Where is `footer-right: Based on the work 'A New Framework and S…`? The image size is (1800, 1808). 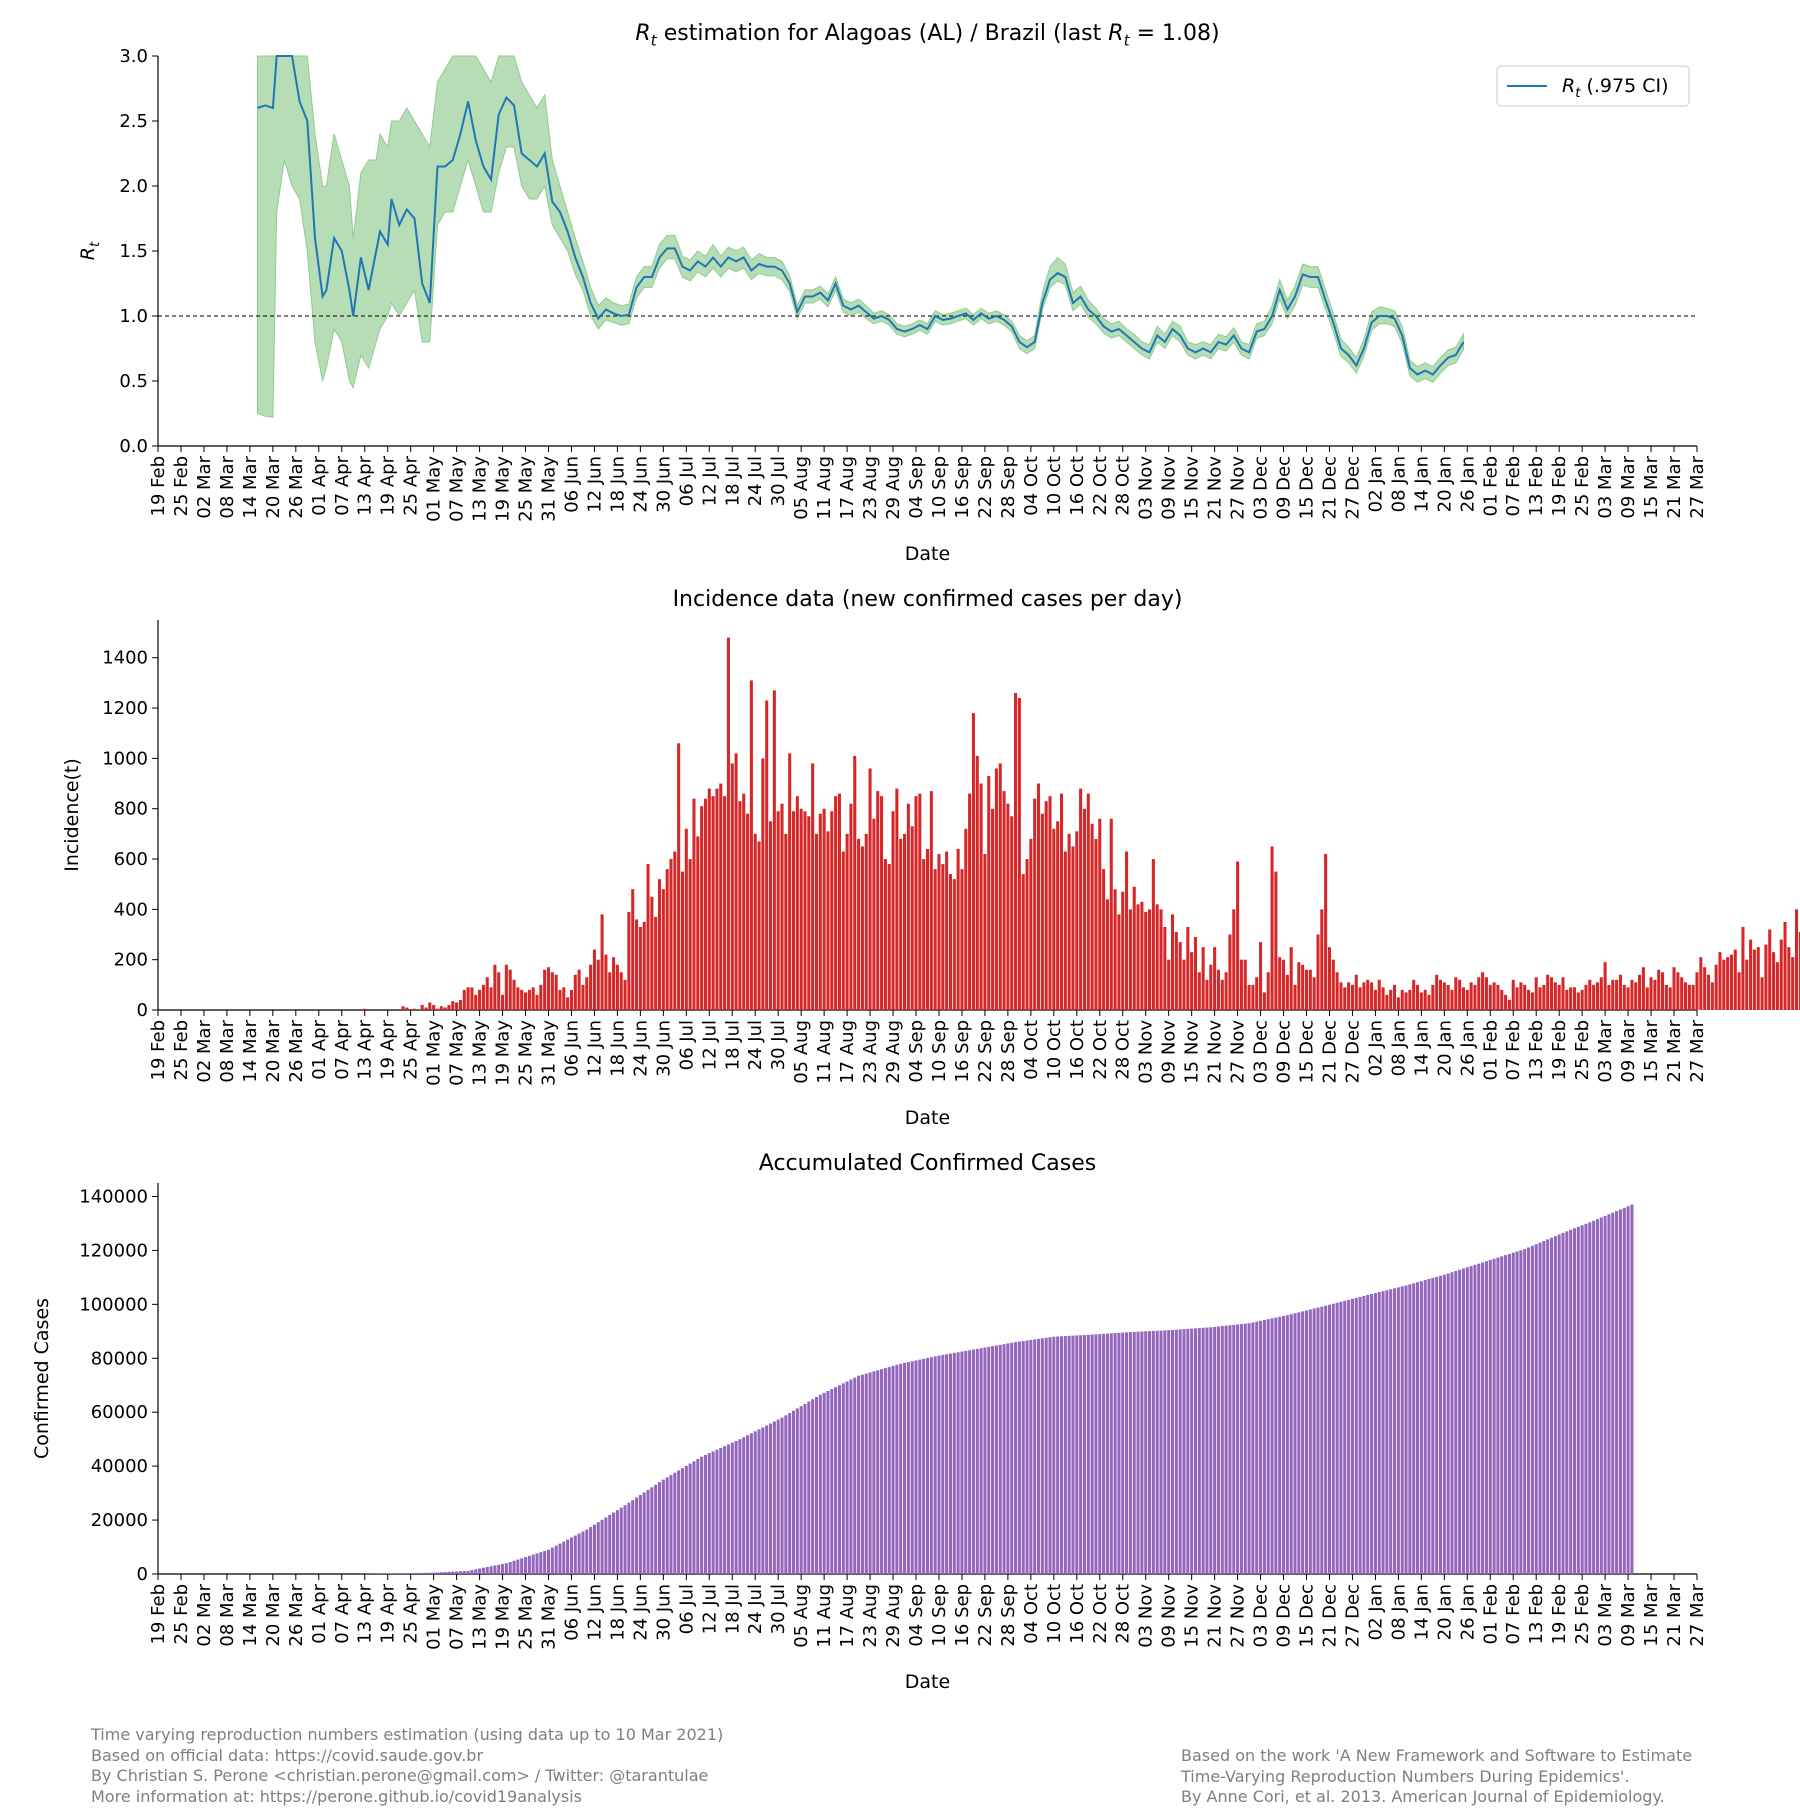 footer-right: Based on the work 'A New Framework and S… is located at coordinates (1436, 1777).